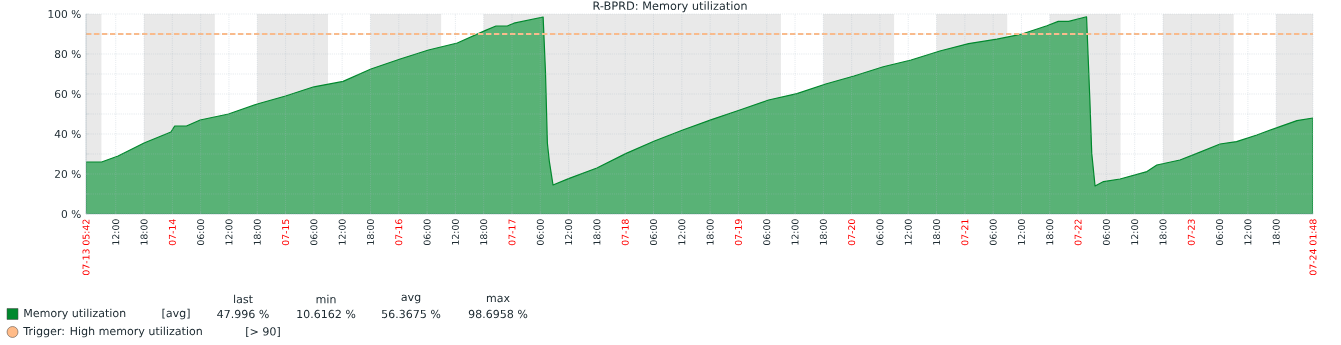 The width and height of the screenshot is (1341, 345). What do you see at coordinates (67, 54) in the screenshot?
I see `y-tick-label: 80 %` at bounding box center [67, 54].